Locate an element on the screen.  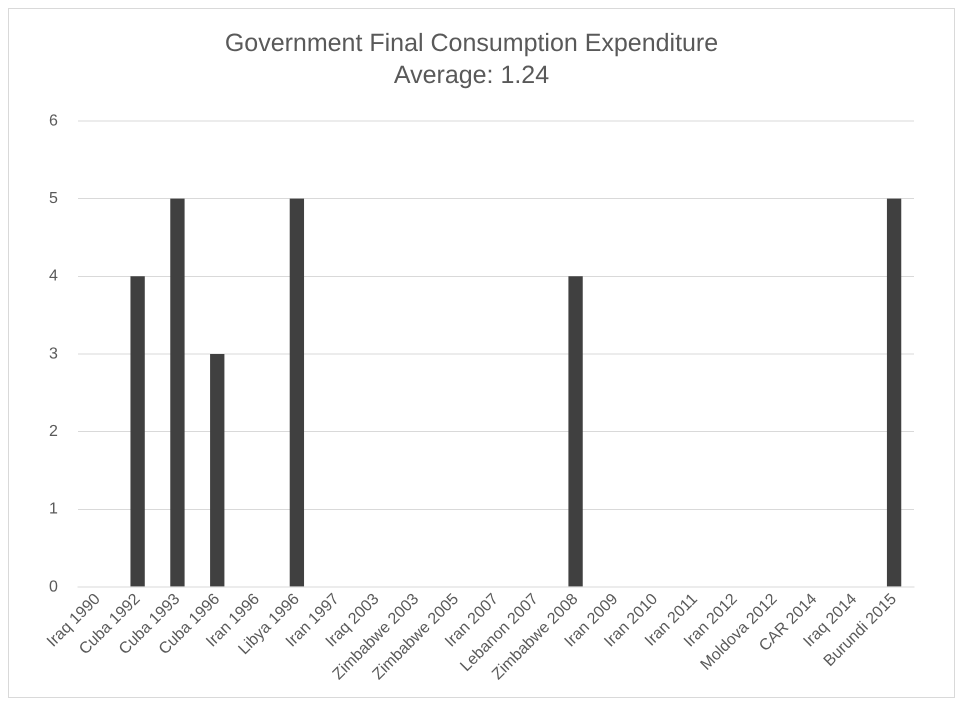
y-tick-label: 5 is located at coordinates (53, 199).